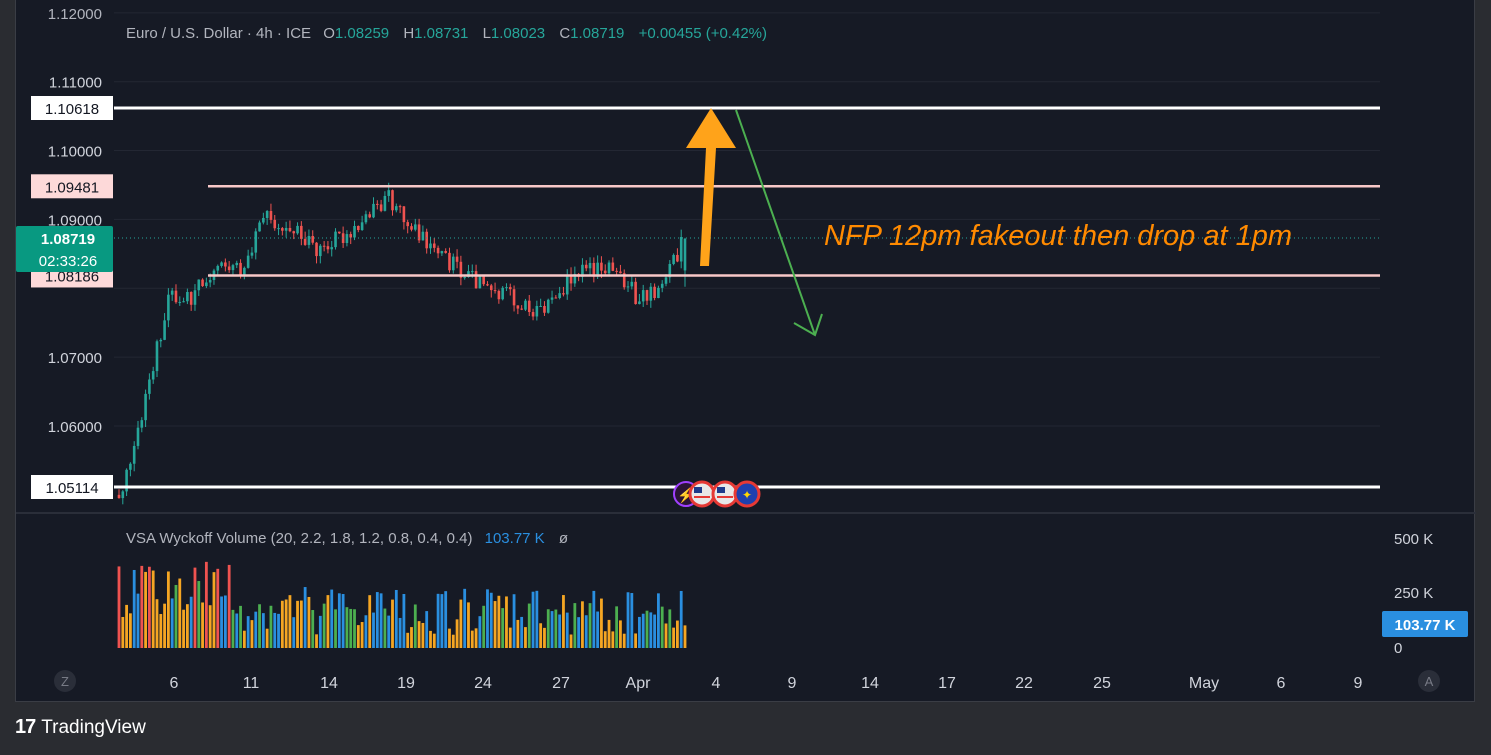 The height and width of the screenshot is (755, 1491). Describe the element at coordinates (779, 223) in the screenshot. I see `down-arrow-drawing` at that location.